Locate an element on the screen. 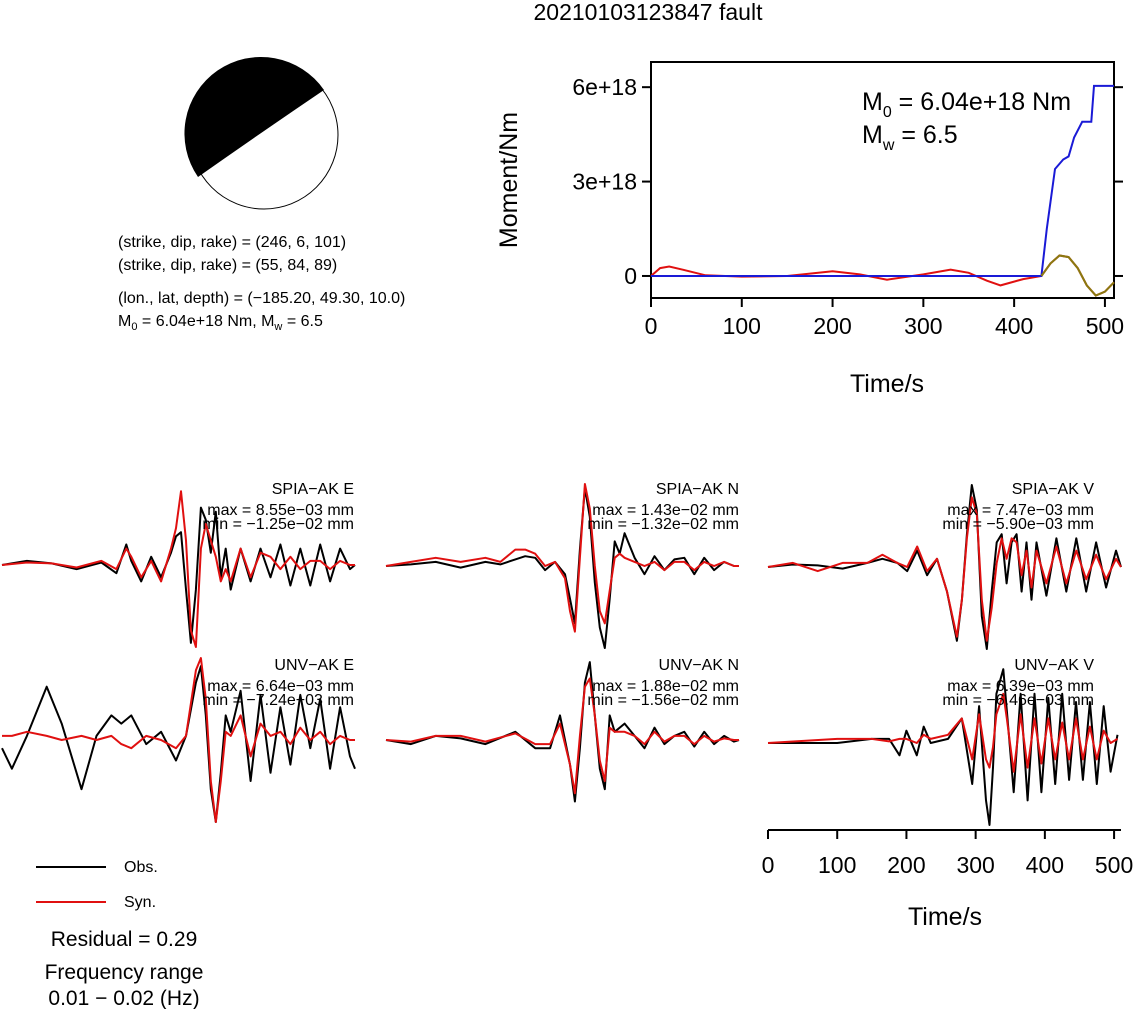  moment-cumulative-line is located at coordinates (882, 180).